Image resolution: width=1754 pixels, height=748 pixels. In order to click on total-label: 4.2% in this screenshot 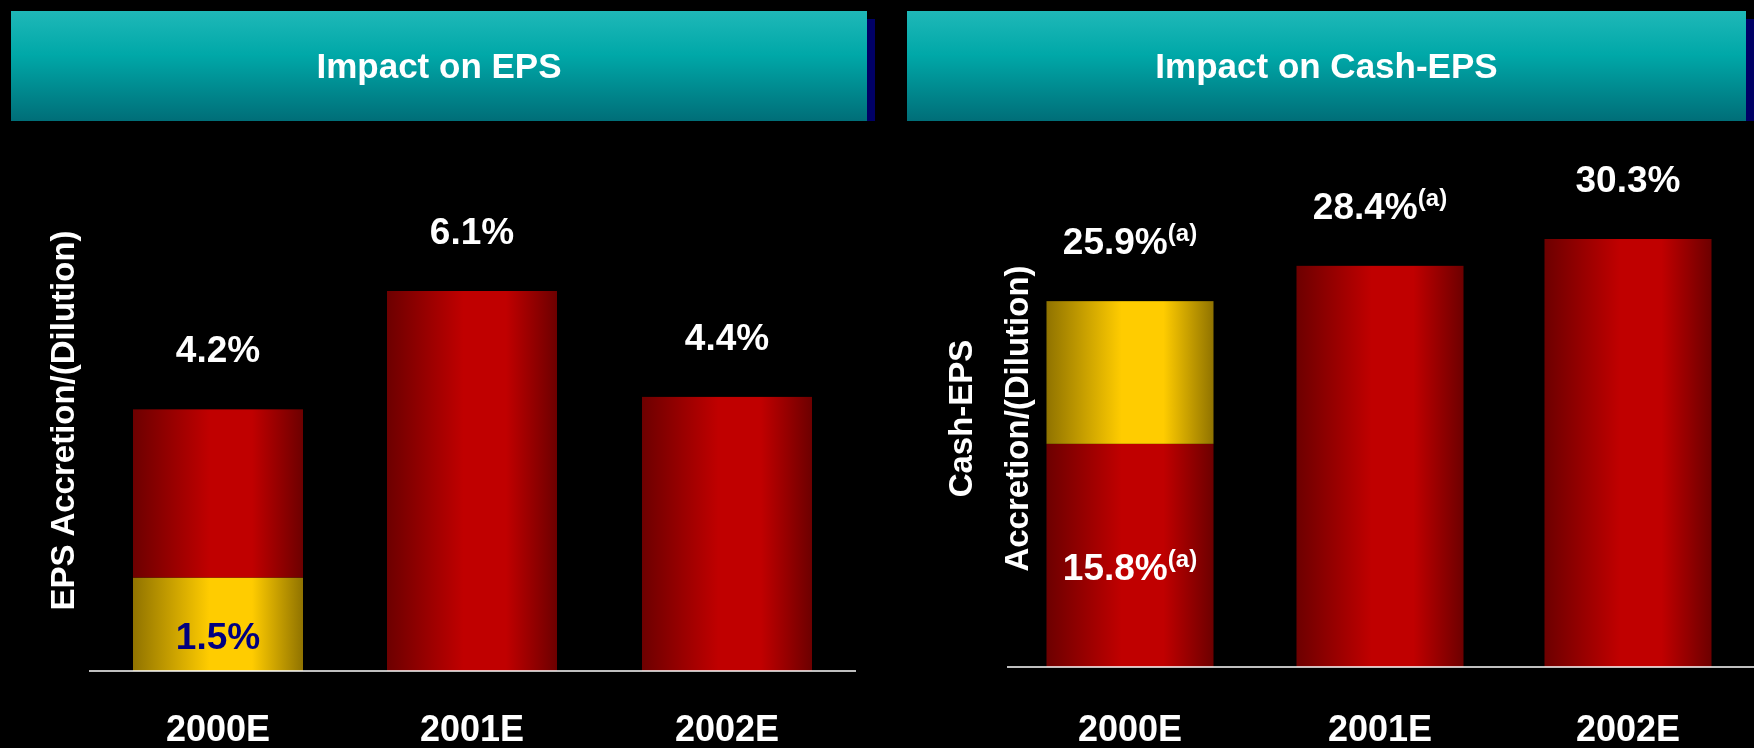, I will do `click(218, 350)`.